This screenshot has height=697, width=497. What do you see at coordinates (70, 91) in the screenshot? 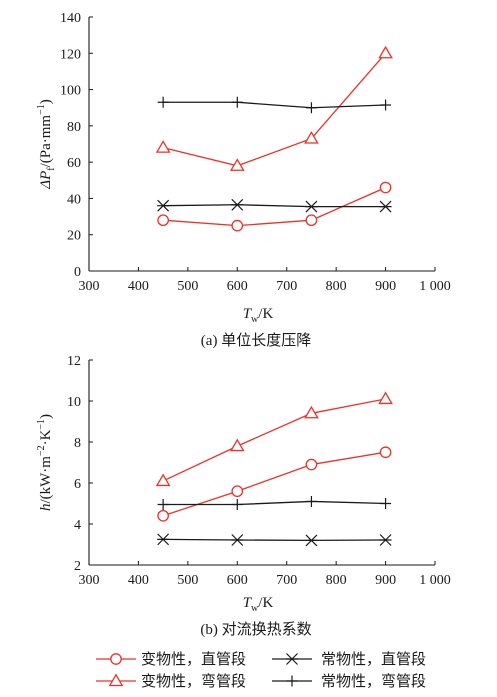
I see `y-tick-label: 100` at bounding box center [70, 91].